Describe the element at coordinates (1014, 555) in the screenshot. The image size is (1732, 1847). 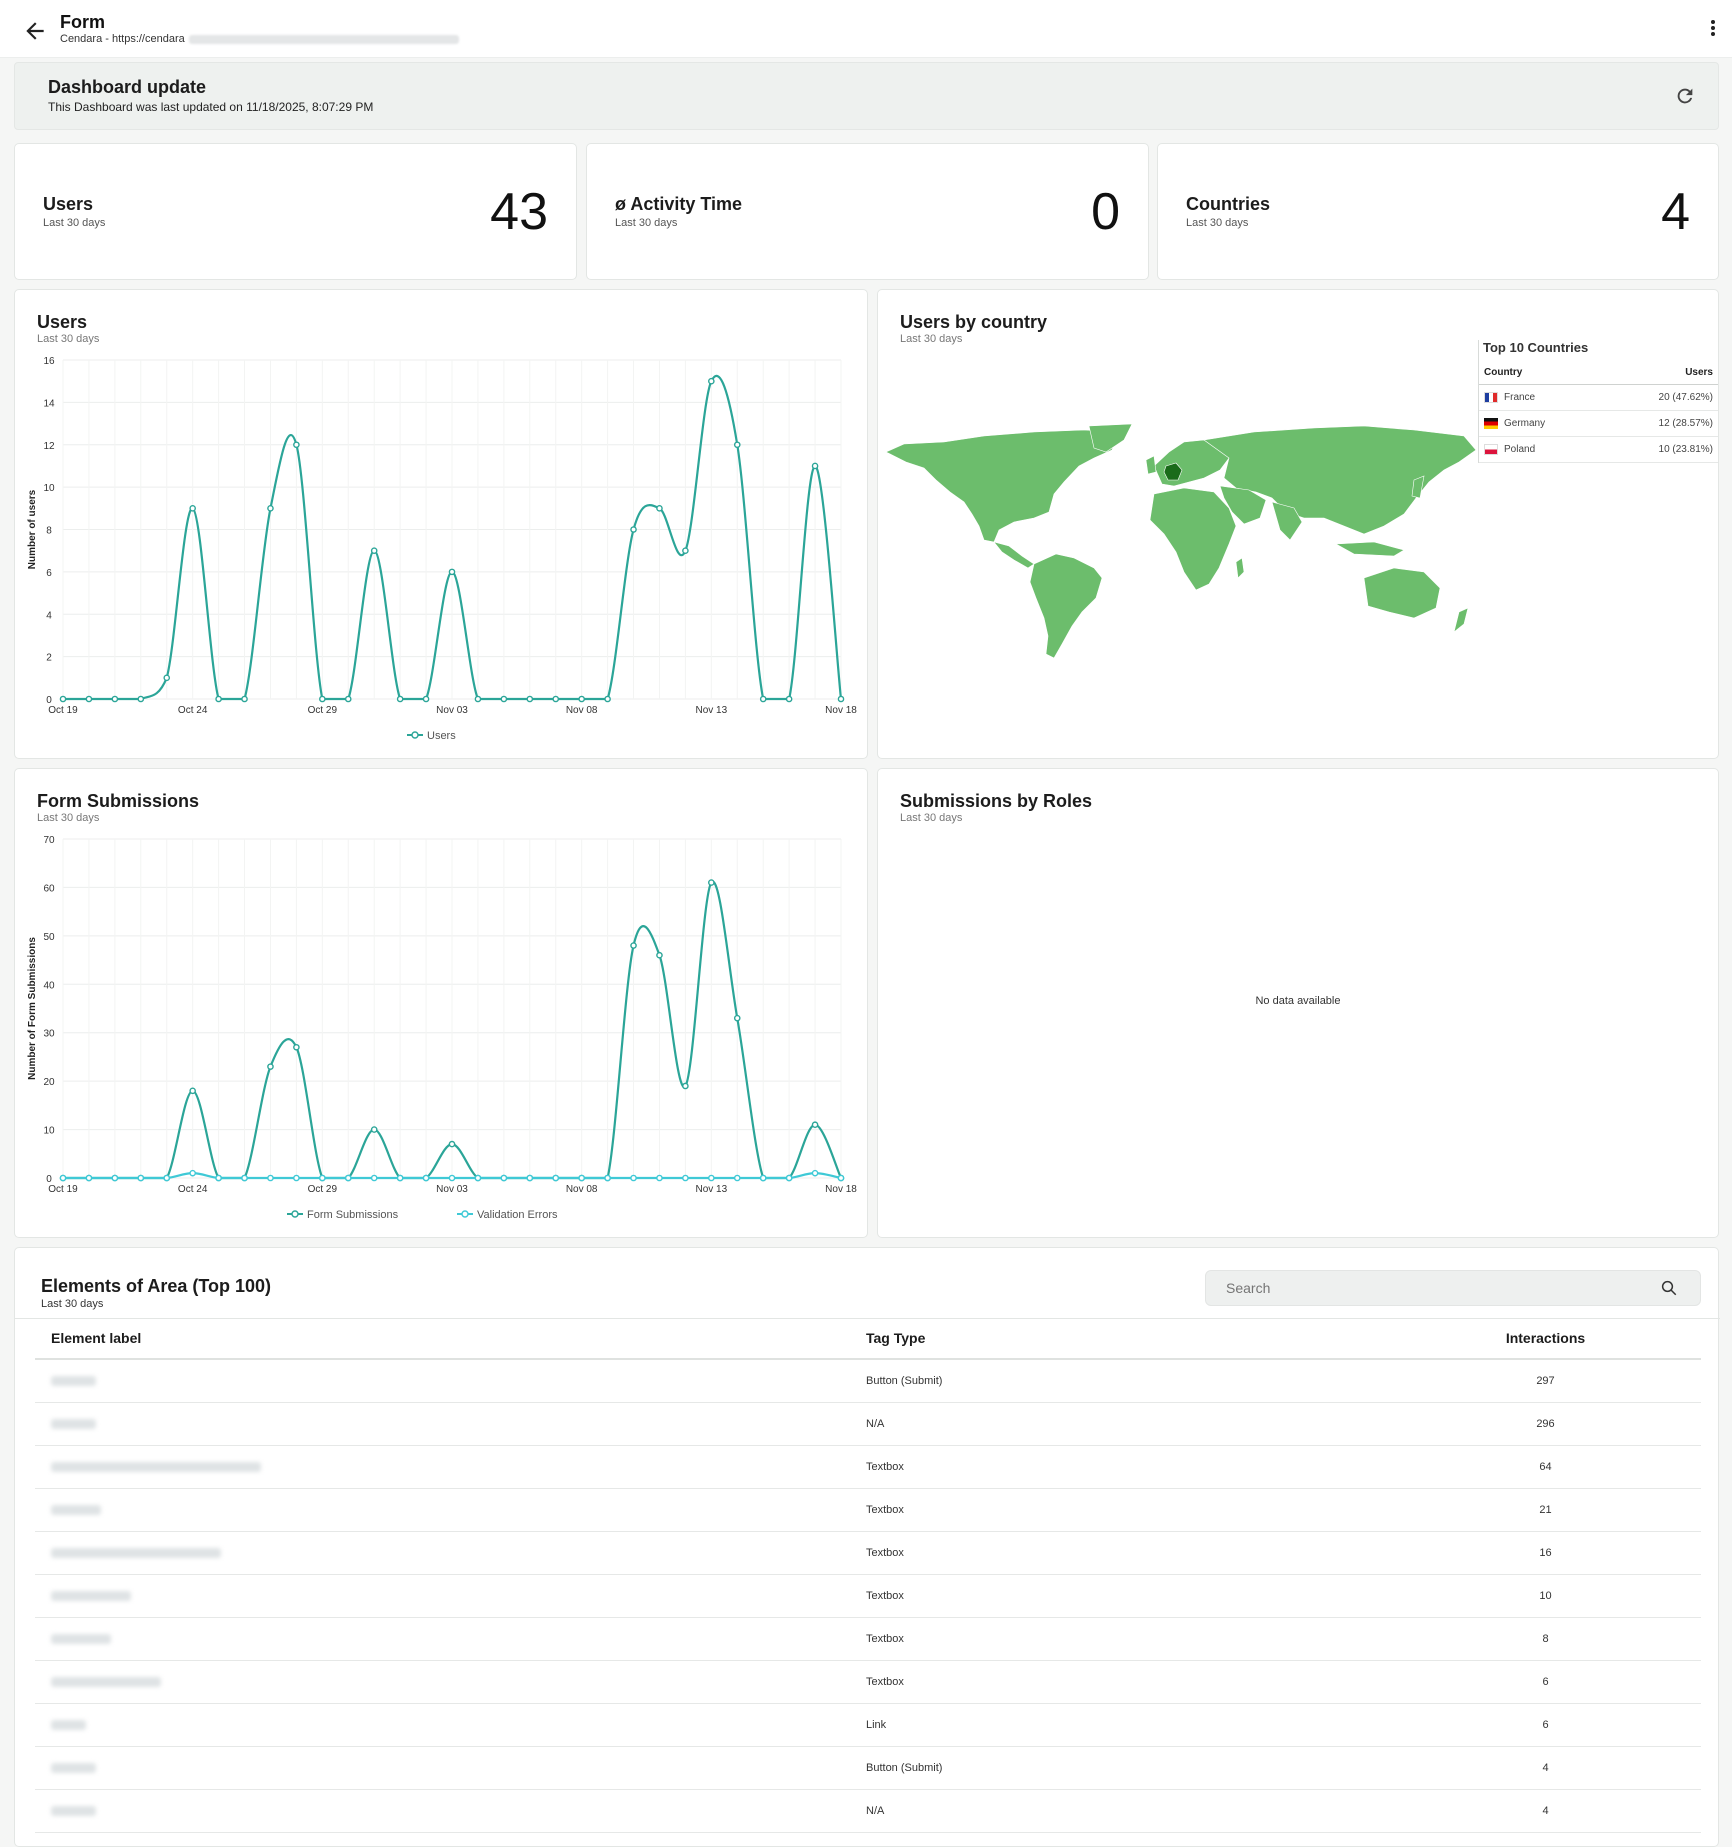
I see `map-central-america` at that location.